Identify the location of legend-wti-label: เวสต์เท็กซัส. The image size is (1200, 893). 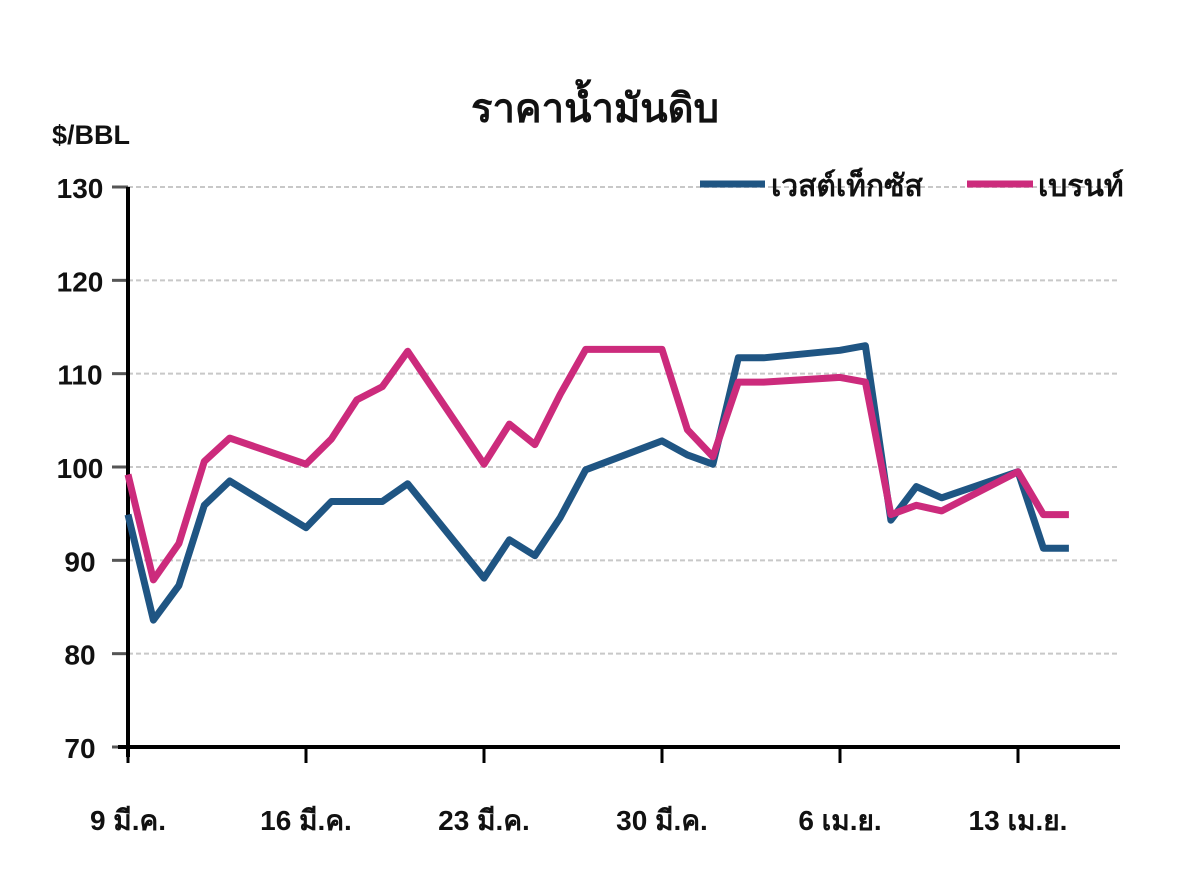
(847, 185).